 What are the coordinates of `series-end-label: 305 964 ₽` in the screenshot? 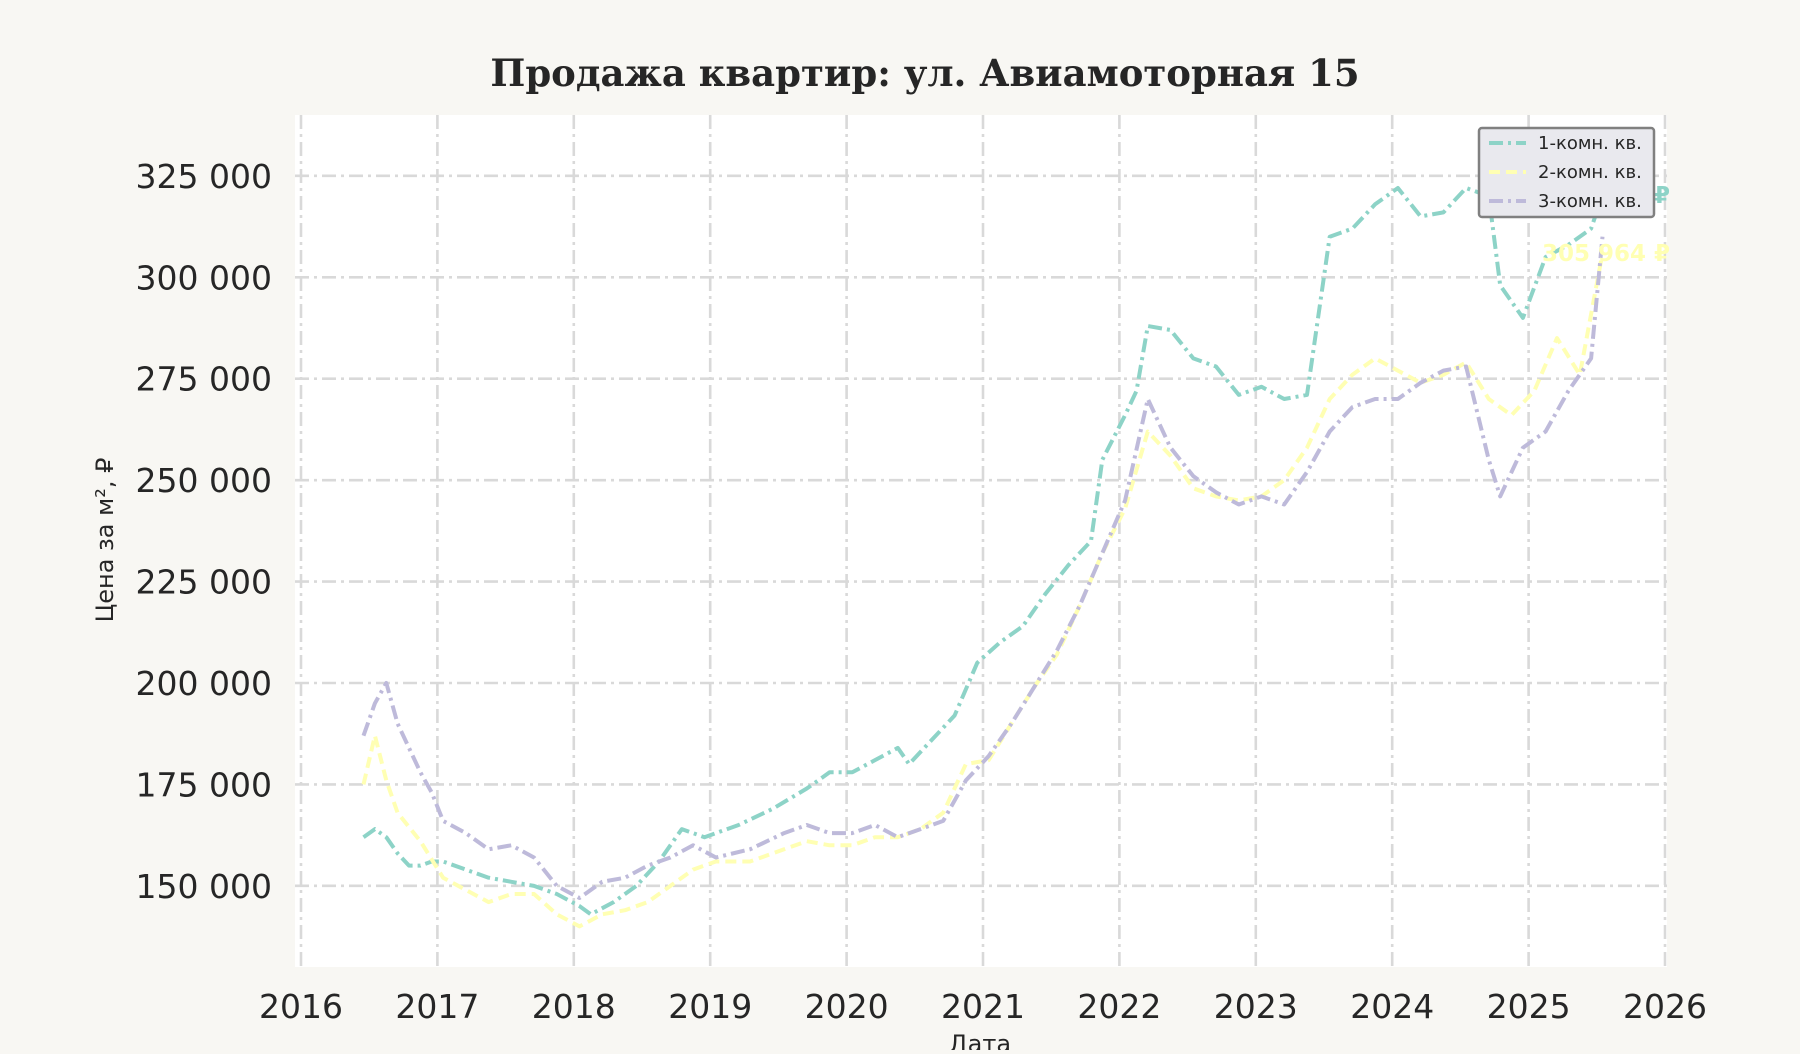 It's located at (1606, 254).